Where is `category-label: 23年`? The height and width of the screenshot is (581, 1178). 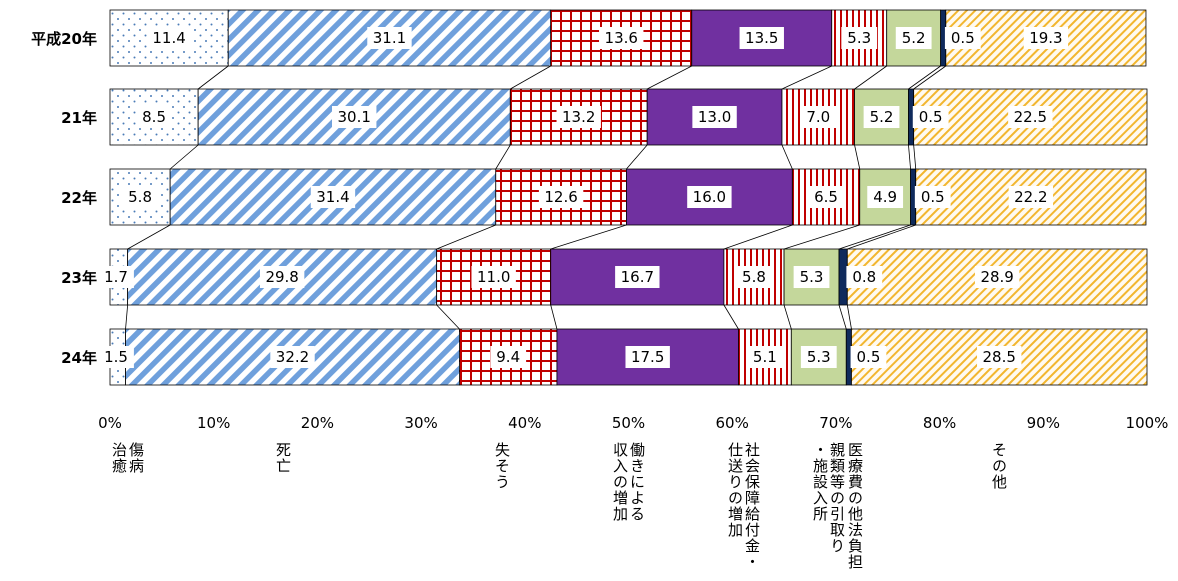 category-label: 23年 is located at coordinates (79, 278).